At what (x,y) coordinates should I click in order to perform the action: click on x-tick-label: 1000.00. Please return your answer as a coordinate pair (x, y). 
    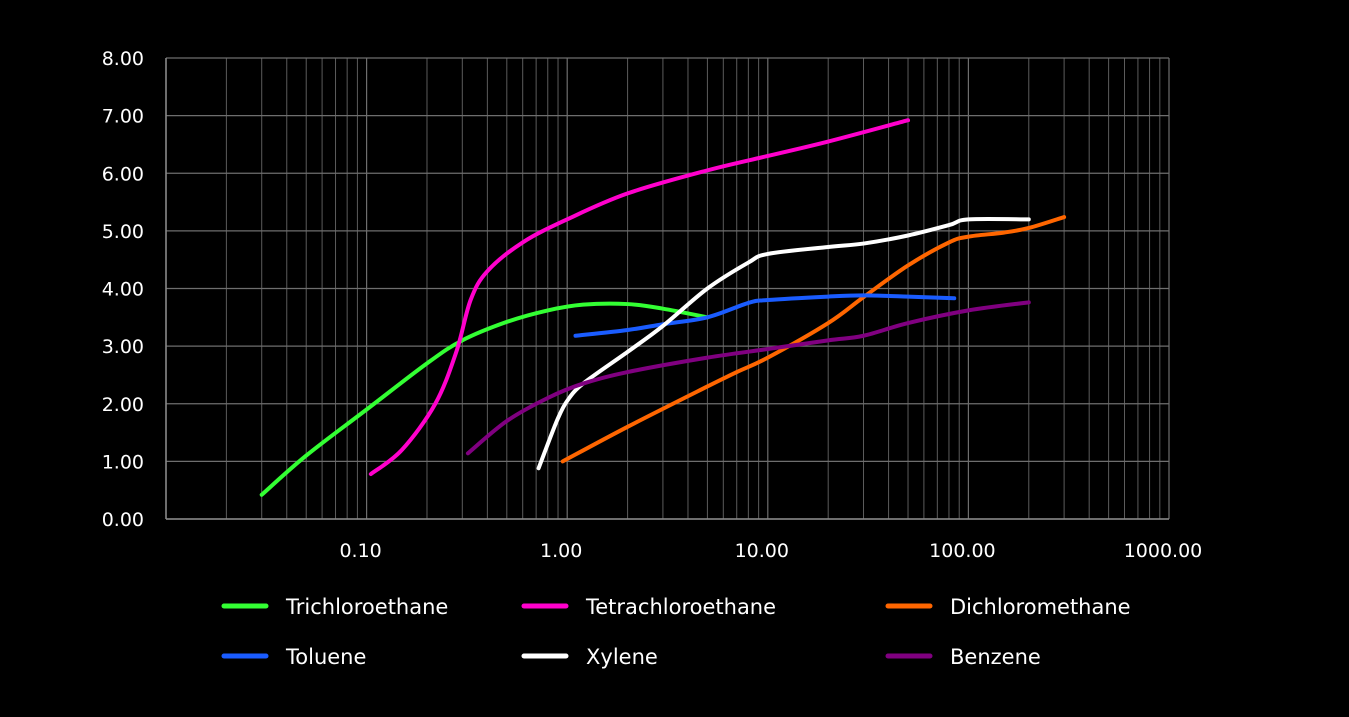
    Looking at the image, I should click on (1163, 551).